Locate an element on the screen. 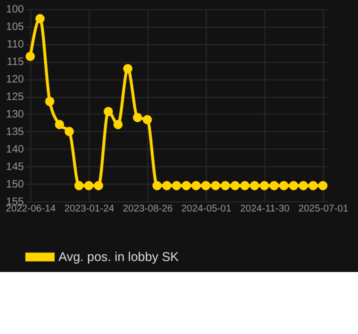  y-tick-label: 140 is located at coordinates (15, 149).